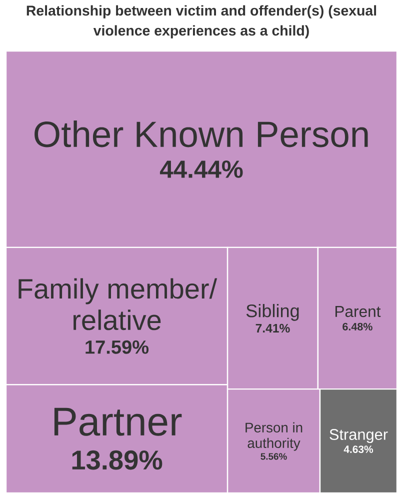 This screenshot has width=403, height=500. What do you see at coordinates (359, 436) in the screenshot?
I see `category-label: Stranger` at bounding box center [359, 436].